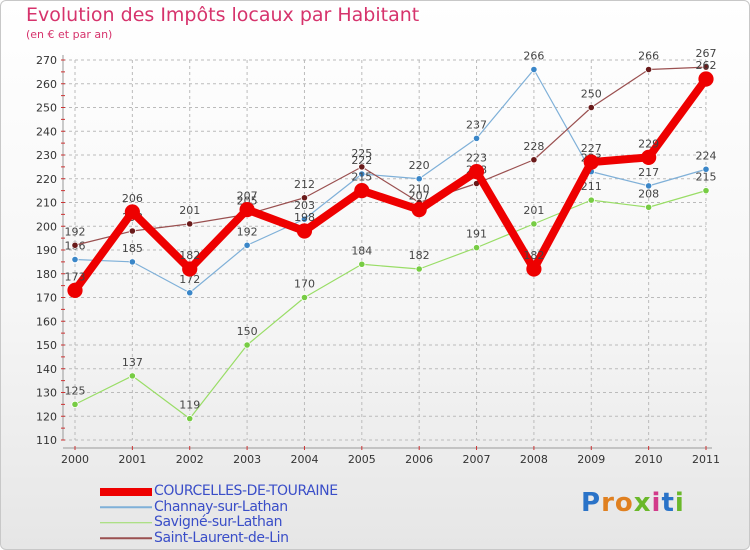 The height and width of the screenshot is (550, 750). I want to click on data-label: 227, so click(591, 148).